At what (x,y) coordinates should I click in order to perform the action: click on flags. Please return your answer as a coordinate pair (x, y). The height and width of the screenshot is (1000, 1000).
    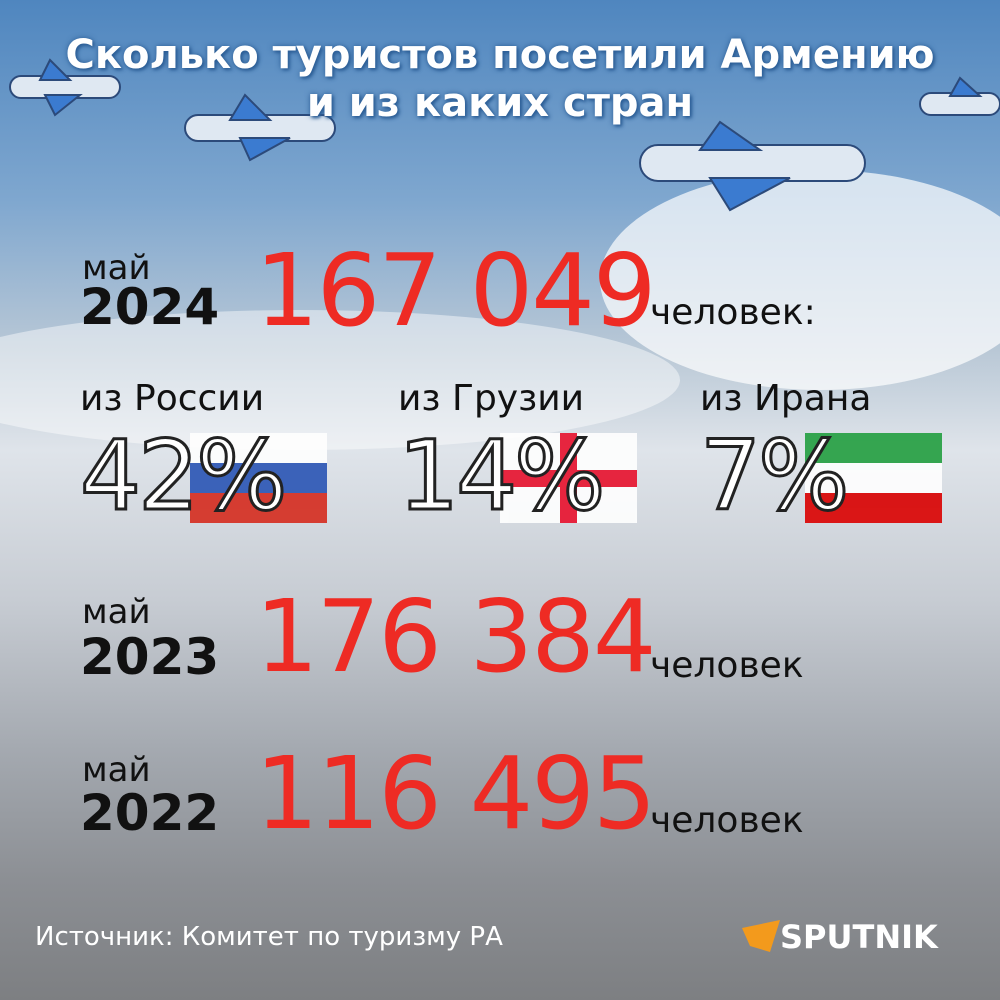
    Looking at the image, I should click on (566, 478).